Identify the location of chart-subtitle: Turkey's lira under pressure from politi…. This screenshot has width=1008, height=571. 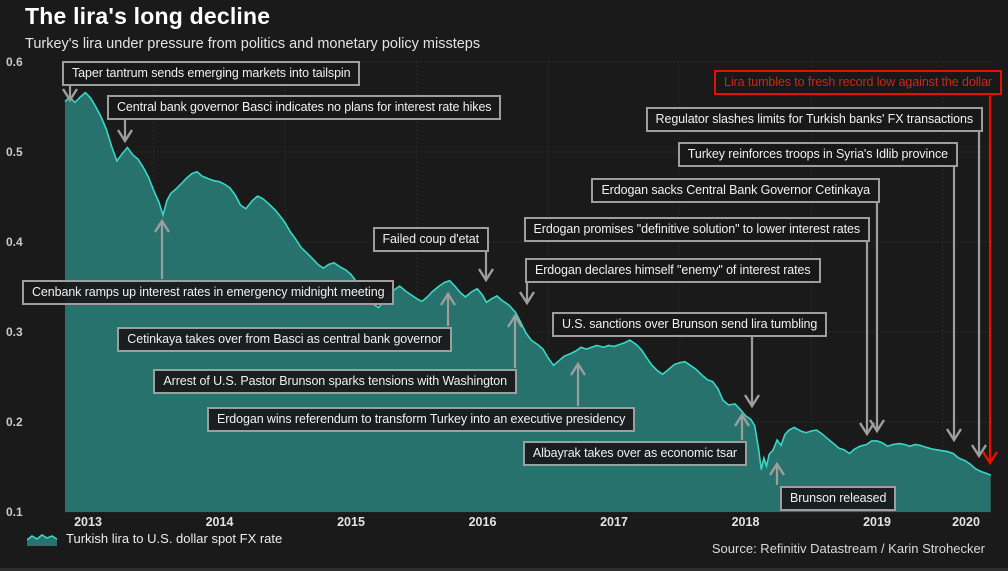
(253, 44).